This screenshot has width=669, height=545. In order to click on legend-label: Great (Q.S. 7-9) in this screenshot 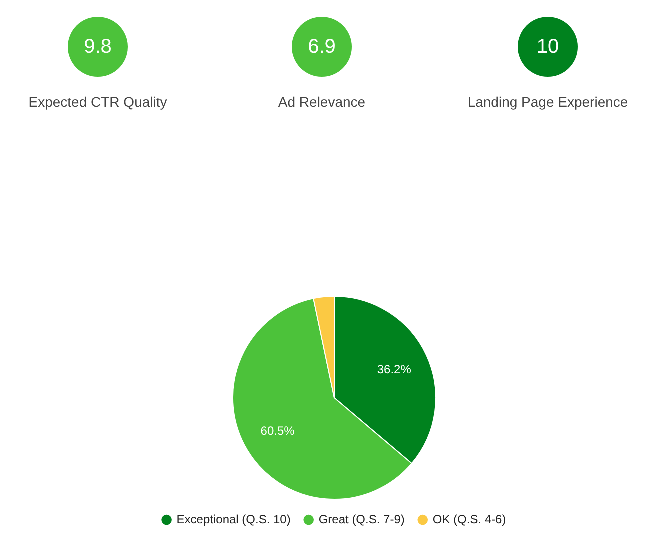, I will do `click(361, 519)`.